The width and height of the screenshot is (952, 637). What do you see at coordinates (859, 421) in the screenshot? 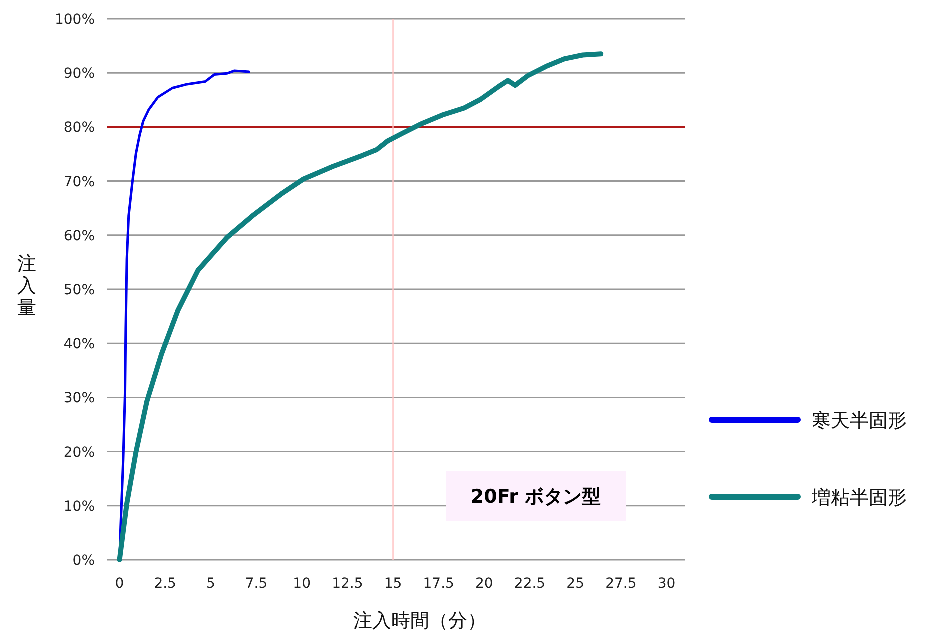
I see `legend-label: 寒天半固形` at bounding box center [859, 421].